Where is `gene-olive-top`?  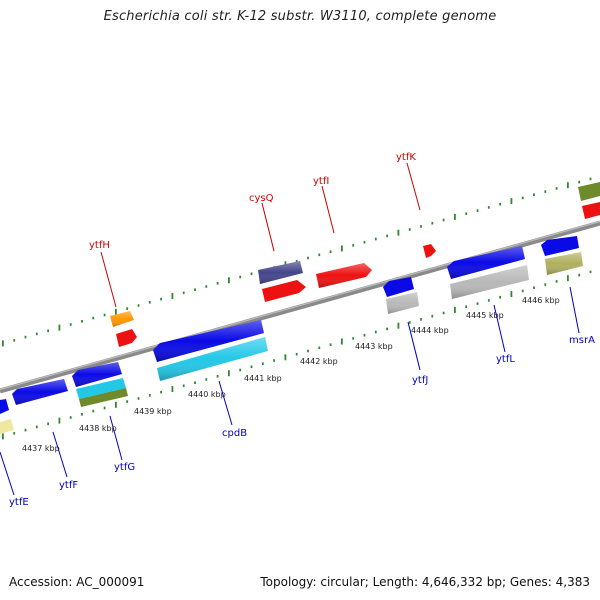 gene-olive-top is located at coordinates (589, 191).